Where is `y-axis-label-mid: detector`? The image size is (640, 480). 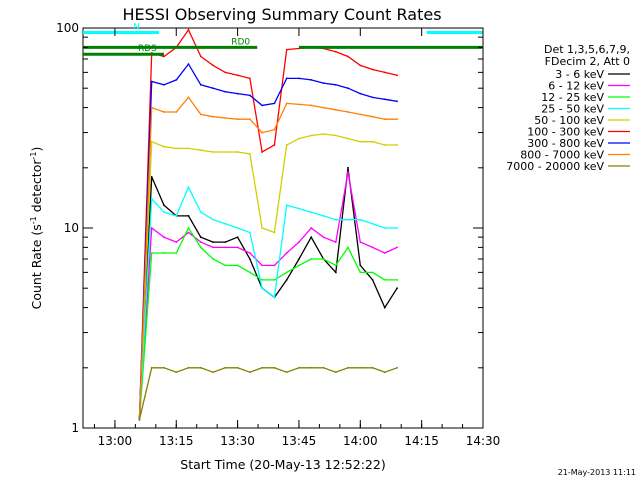 y-axis-label-mid: detector is located at coordinates (36, 188).